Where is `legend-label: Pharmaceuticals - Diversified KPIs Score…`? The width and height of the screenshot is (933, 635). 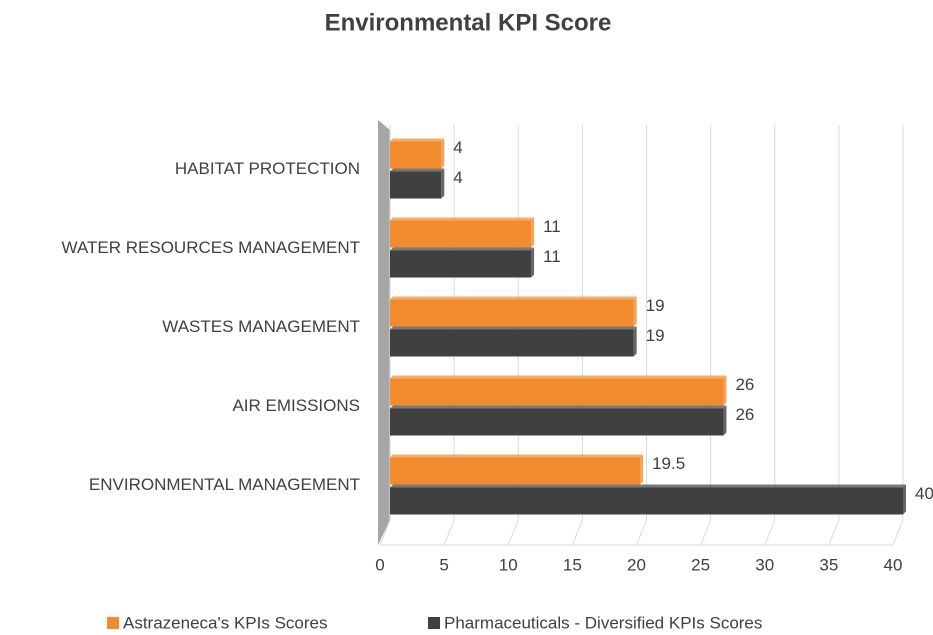
legend-label: Pharmaceuticals - Diversified KPIs Score… is located at coordinates (603, 622).